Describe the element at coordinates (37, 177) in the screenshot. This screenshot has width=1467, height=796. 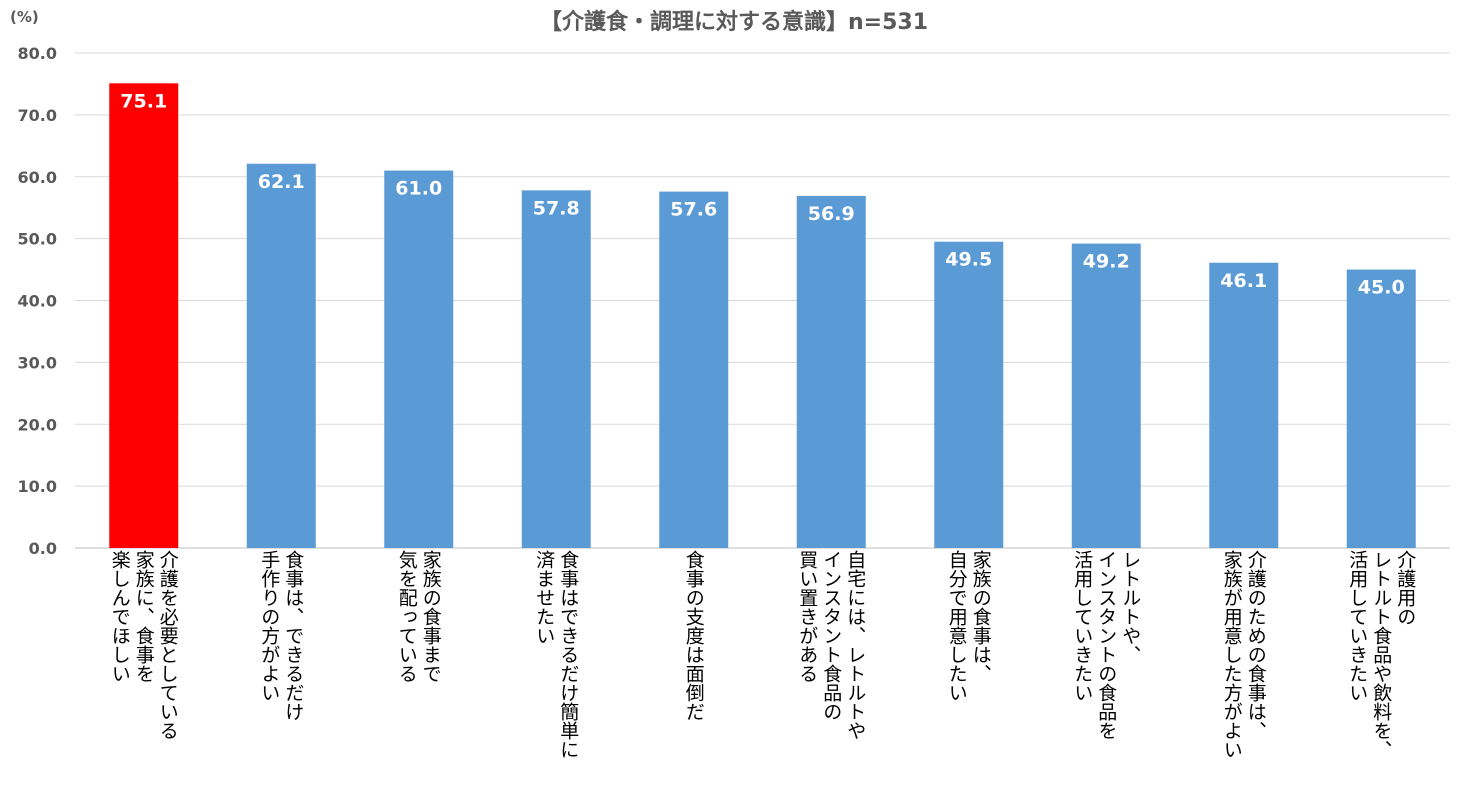
I see `y-tick-label: 60.0` at that location.